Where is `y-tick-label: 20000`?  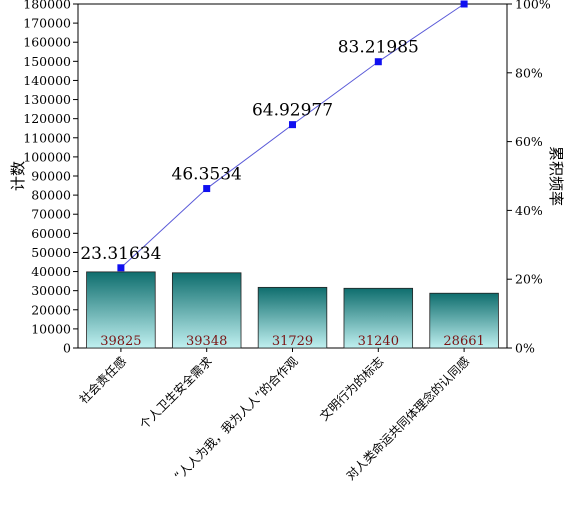 y-tick-label: 20000 is located at coordinates (51, 309).